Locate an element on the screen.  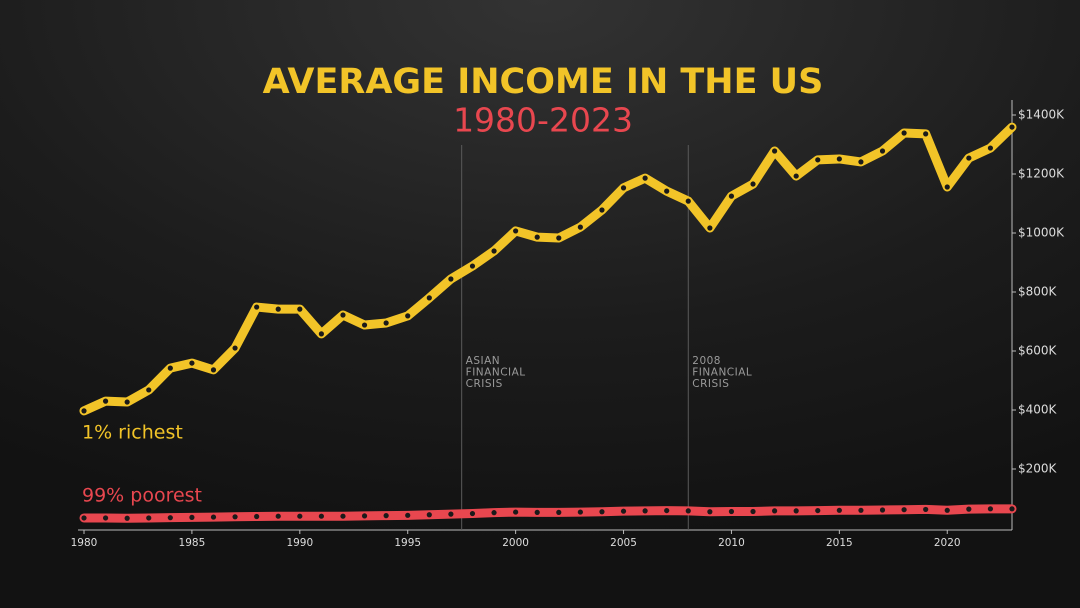
x-tick-label: 2000 is located at coordinates (515, 543).